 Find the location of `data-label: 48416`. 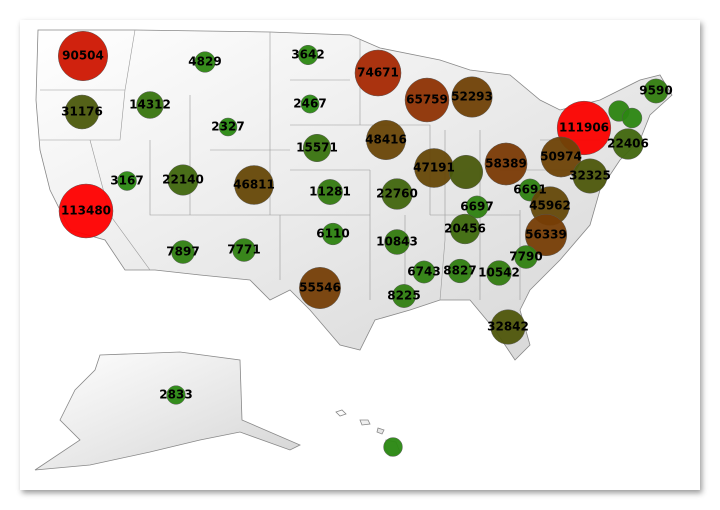

data-label: 48416 is located at coordinates (386, 140).